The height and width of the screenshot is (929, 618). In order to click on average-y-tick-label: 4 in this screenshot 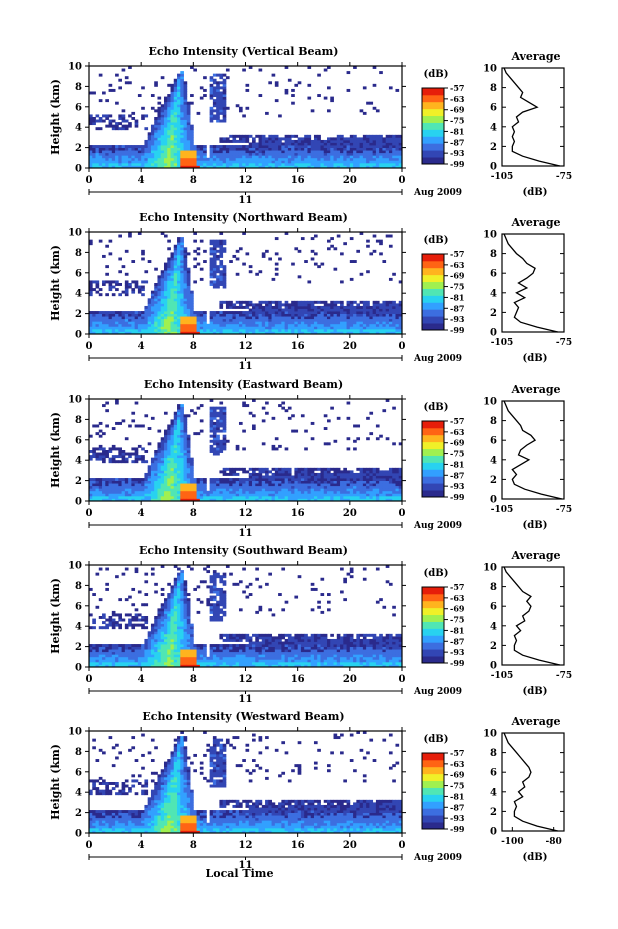, I will do `click(493, 127)`.